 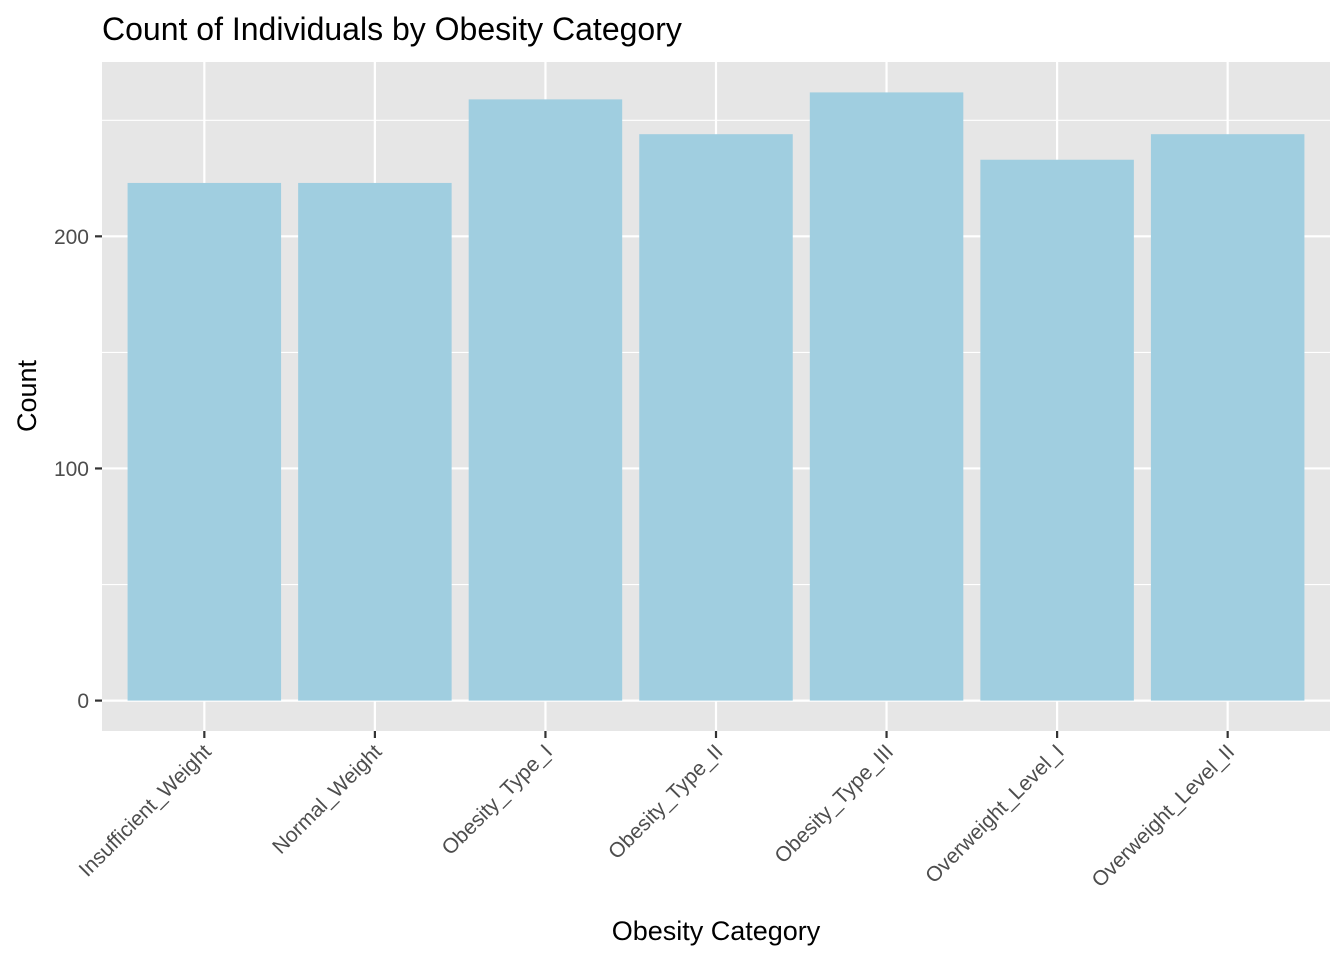 What do you see at coordinates (71, 237) in the screenshot?
I see `y-tick-label-2: 200` at bounding box center [71, 237].